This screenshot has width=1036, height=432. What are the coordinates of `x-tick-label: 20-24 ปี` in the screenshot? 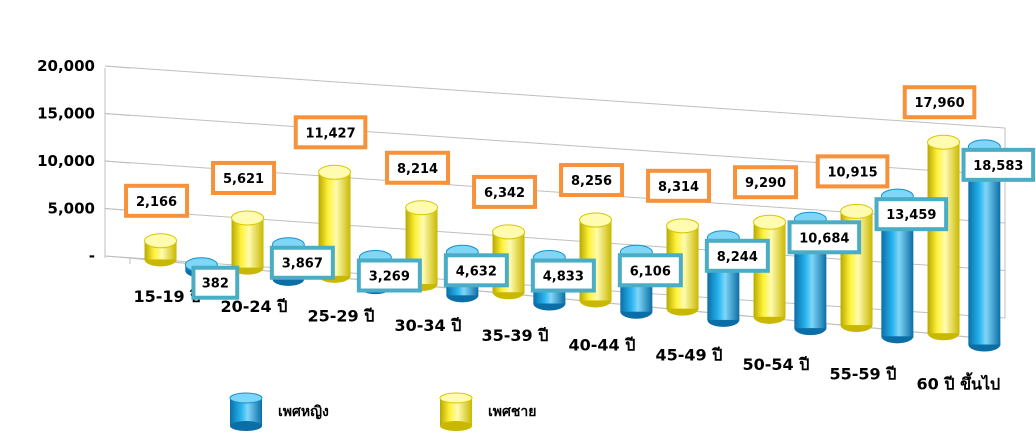 It's located at (254, 306).